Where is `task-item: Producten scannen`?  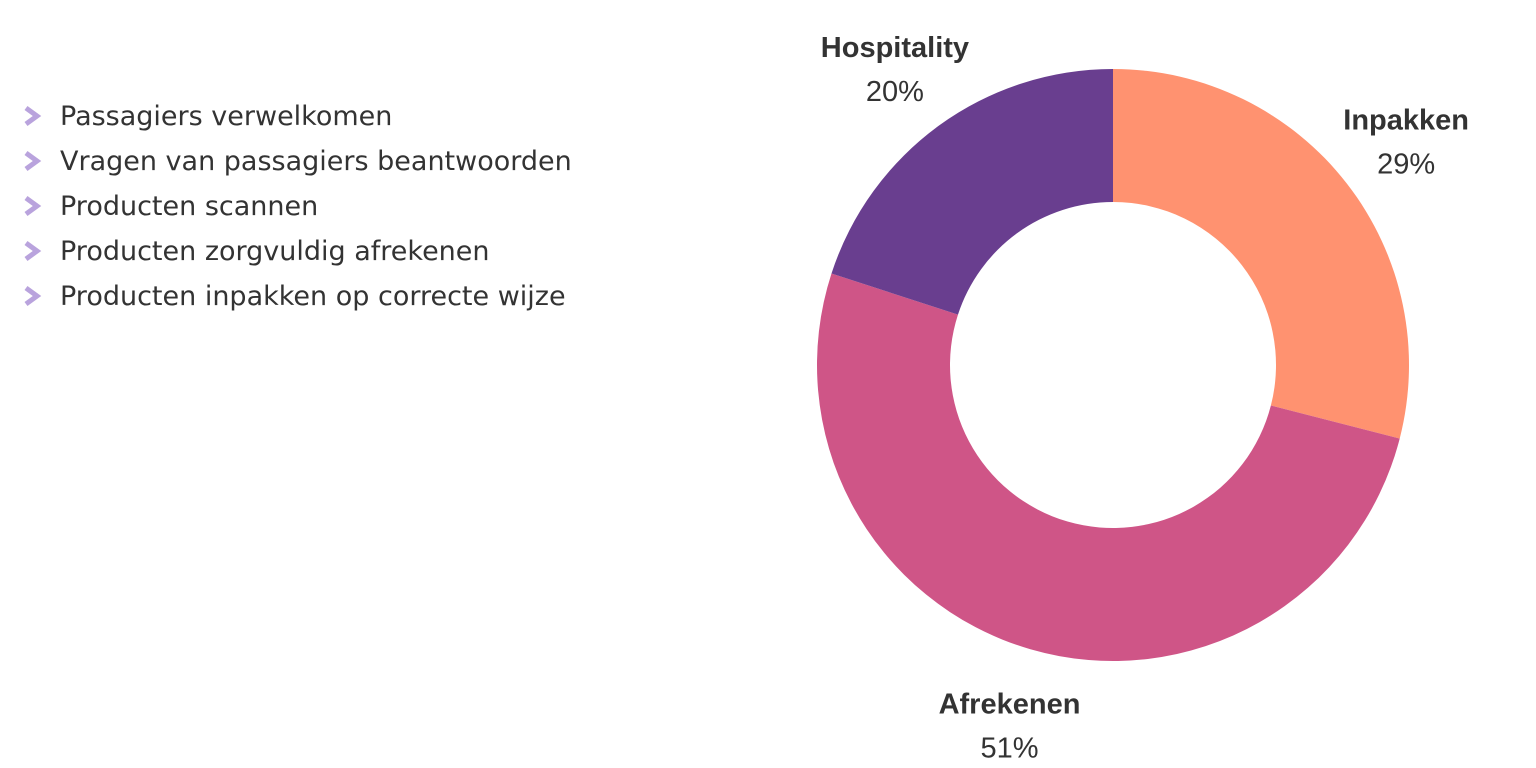 task-item: Producten scannen is located at coordinates (297, 206).